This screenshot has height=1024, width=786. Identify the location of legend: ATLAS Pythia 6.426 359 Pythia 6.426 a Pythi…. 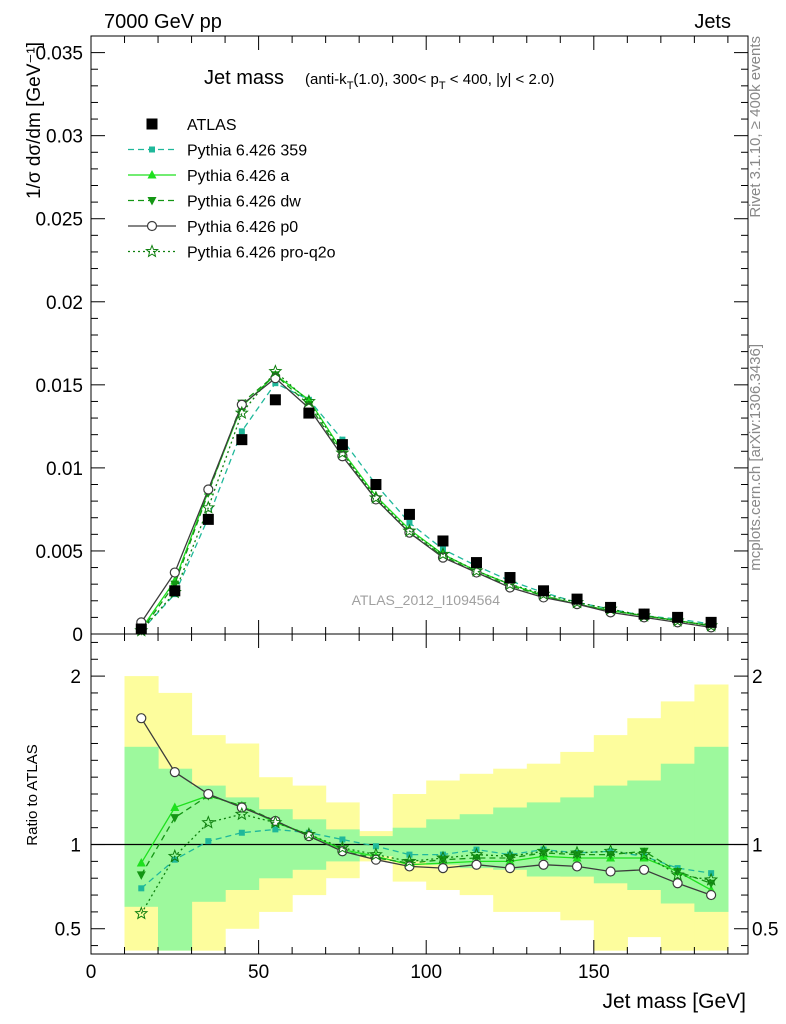
(232, 189).